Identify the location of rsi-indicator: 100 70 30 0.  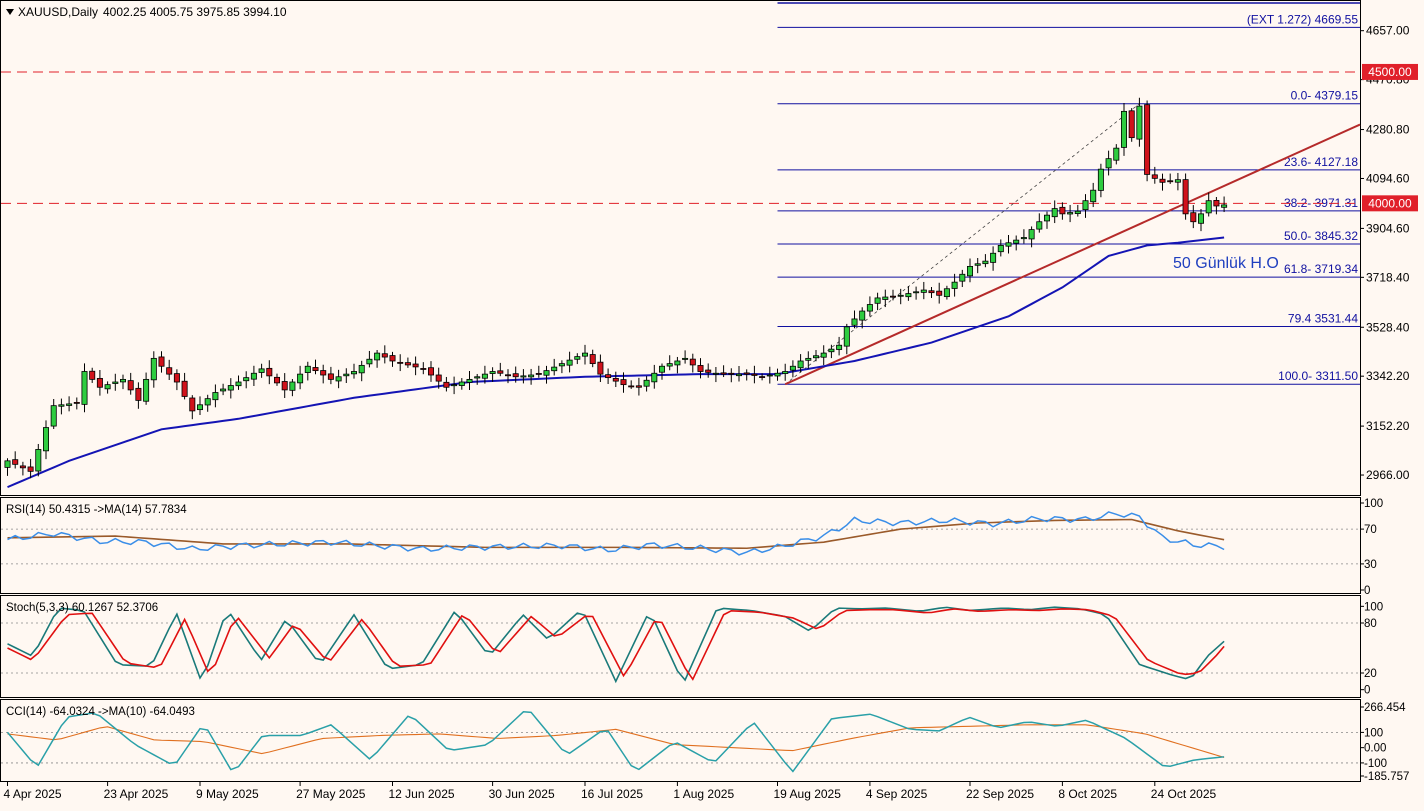
(692, 547).